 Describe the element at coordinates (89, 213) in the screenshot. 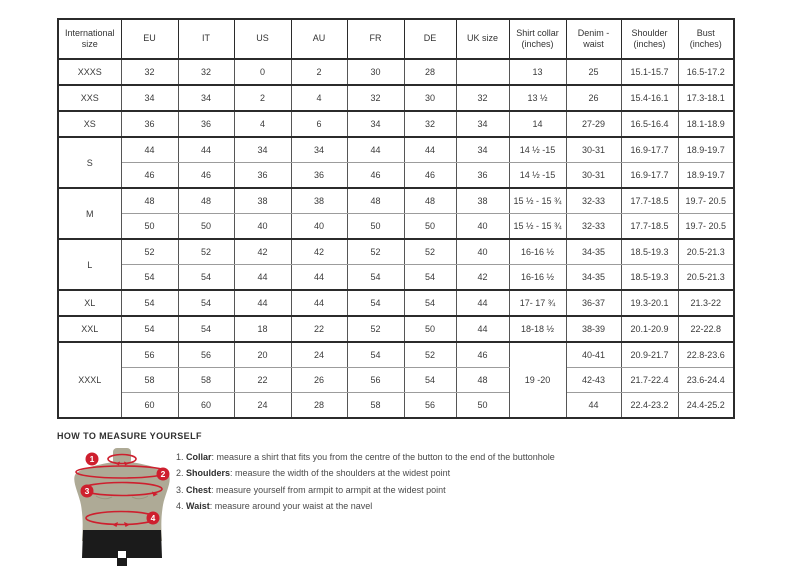

I see `size-label-cell: M` at that location.